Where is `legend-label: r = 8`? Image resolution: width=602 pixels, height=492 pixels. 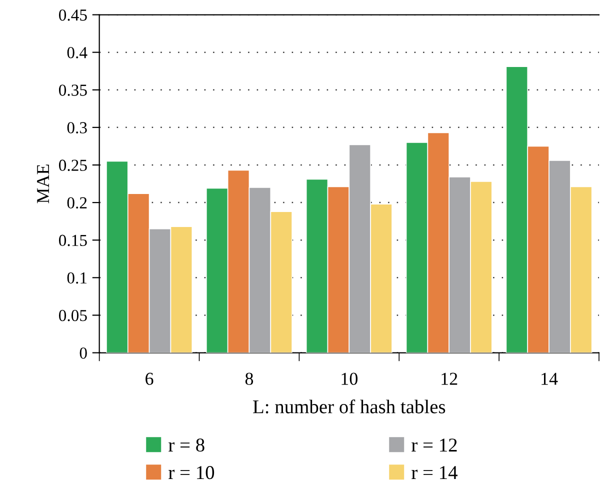 legend-label: r = 8 is located at coordinates (186, 445).